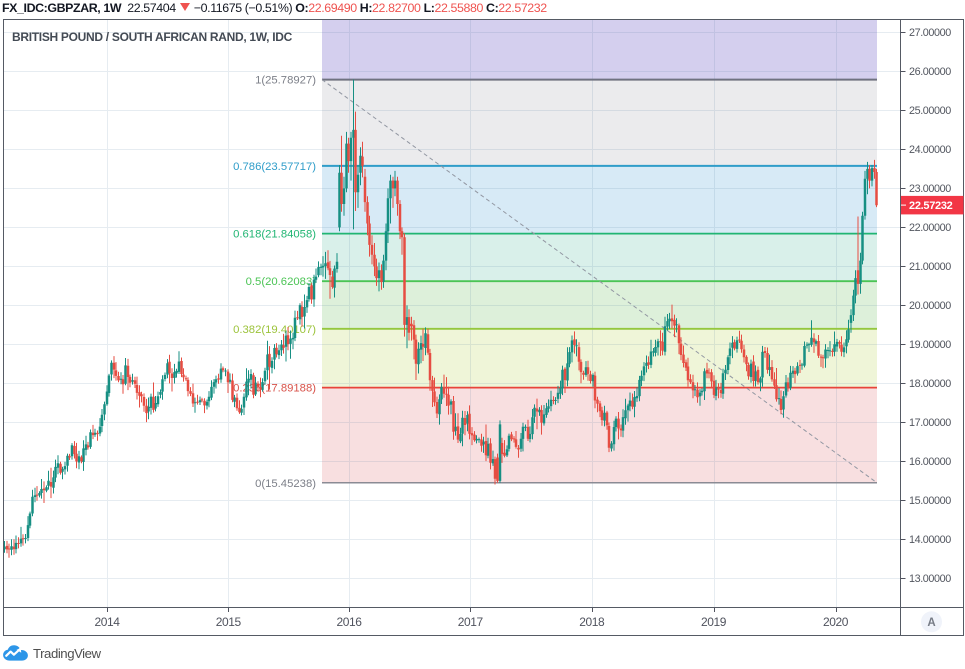 The height and width of the screenshot is (669, 965). Describe the element at coordinates (930, 540) in the screenshot. I see `svg-text: 14.00000` at that location.